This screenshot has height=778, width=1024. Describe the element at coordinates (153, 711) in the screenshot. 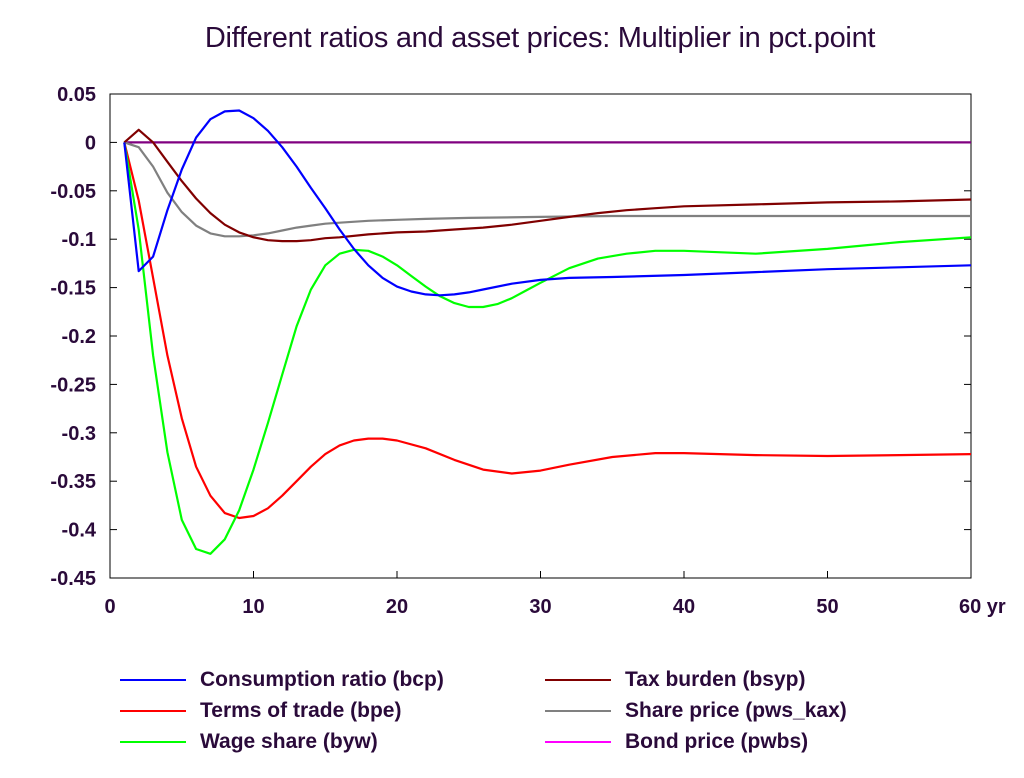

I see `legend-swatch-terms-of-trade` at that location.